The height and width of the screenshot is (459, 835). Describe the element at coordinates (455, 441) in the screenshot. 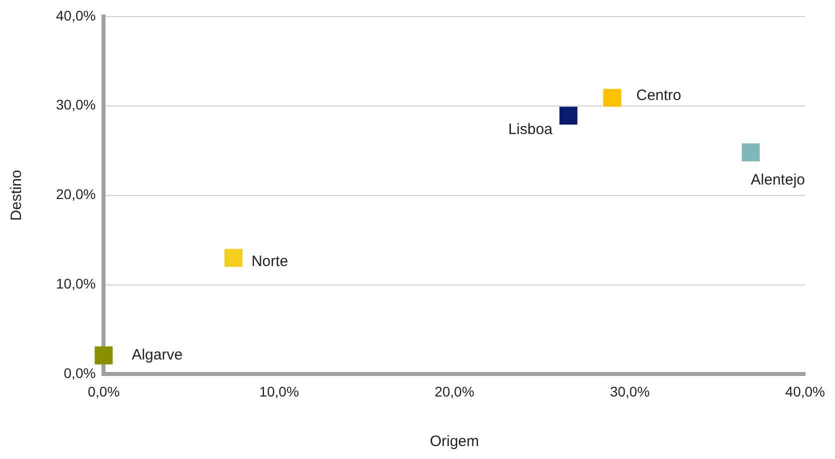

I see `x-axis-title: Origem` at that location.